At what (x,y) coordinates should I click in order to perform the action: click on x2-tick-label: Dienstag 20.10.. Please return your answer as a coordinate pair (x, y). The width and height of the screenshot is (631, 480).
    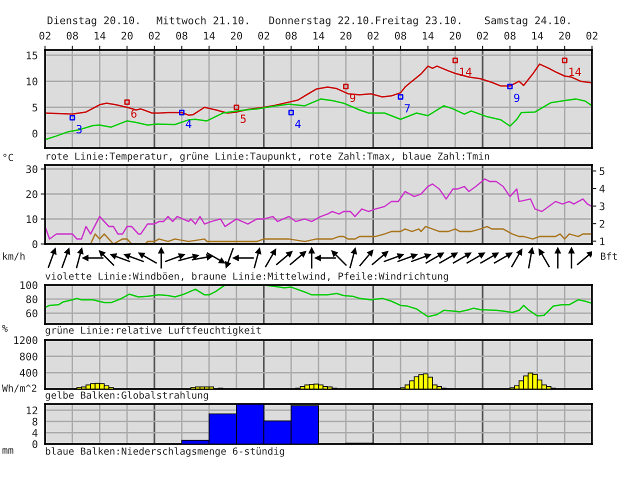
    Looking at the image, I should click on (93, 21).